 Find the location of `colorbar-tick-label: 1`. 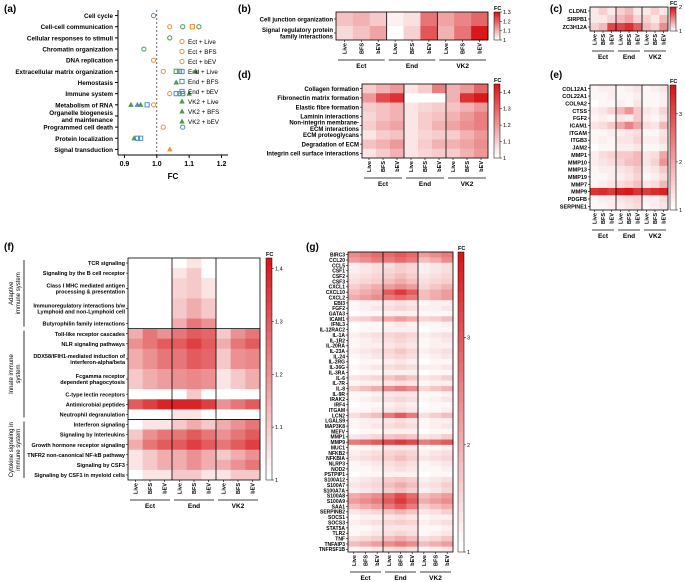

colorbar-tick-label: 1 is located at coordinates (504, 159).